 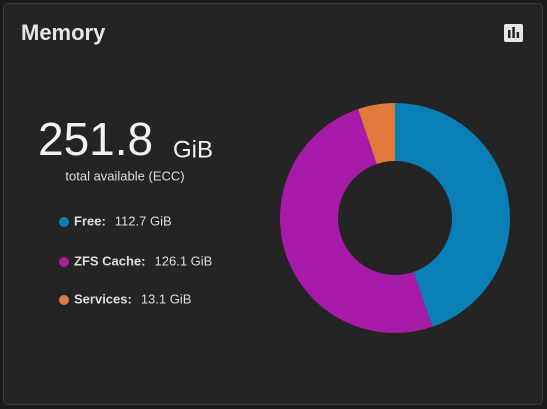 I want to click on total-unit: GiB, so click(x=193, y=149).